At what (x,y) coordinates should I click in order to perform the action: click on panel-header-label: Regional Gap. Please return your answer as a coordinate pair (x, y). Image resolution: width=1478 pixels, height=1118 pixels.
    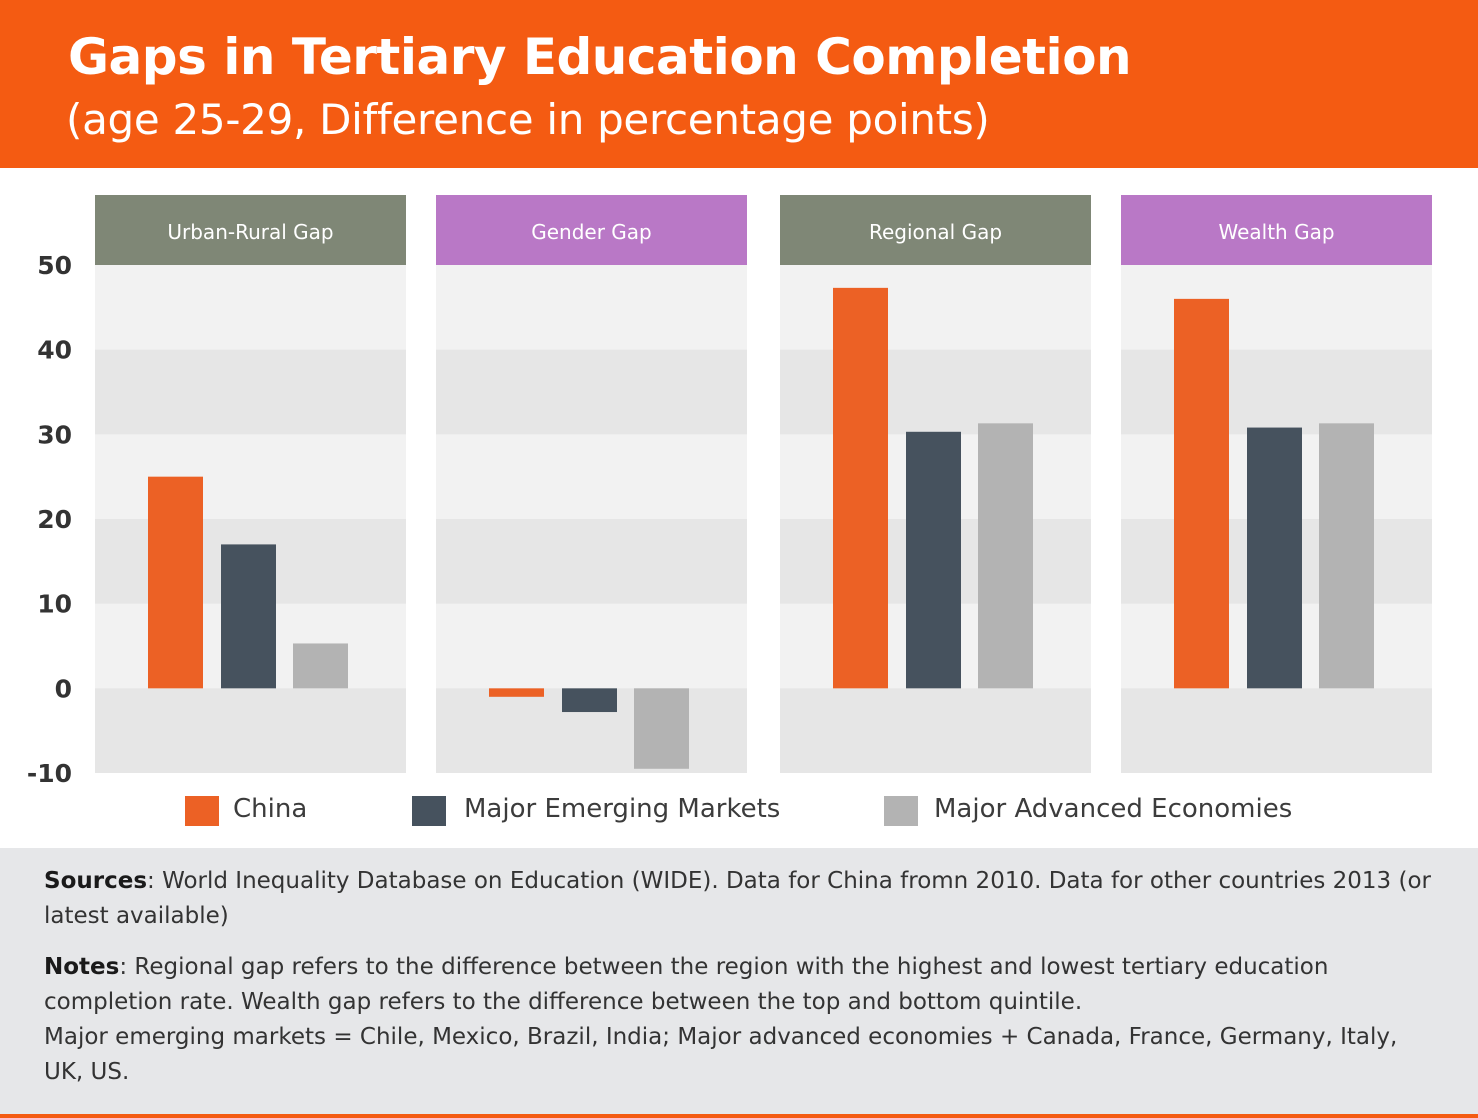
    Looking at the image, I should click on (935, 232).